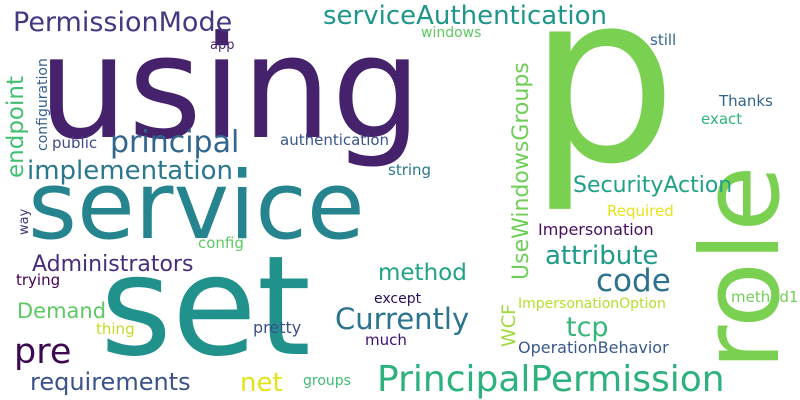  I want to click on word-app: app, so click(222, 45).